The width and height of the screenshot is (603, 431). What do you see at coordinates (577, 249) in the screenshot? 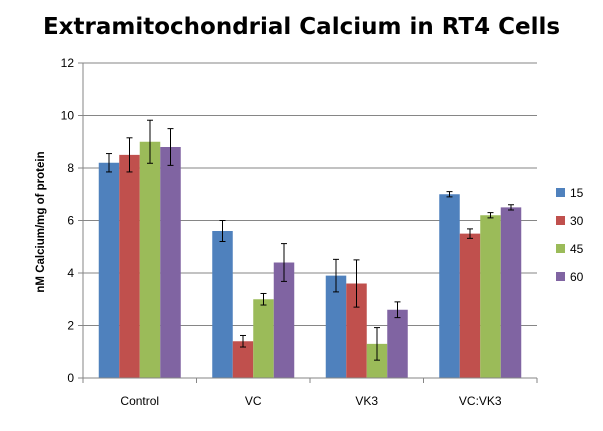
I see `legend-label-45: 45` at bounding box center [577, 249].